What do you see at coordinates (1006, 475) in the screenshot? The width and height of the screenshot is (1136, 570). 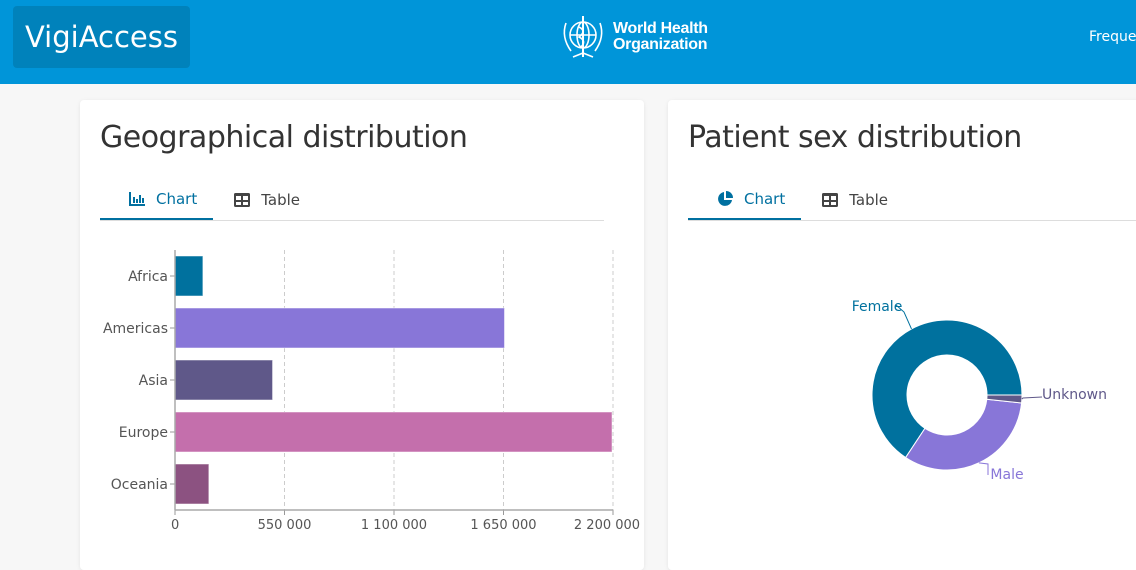 I see `slice-label: Male` at bounding box center [1006, 475].